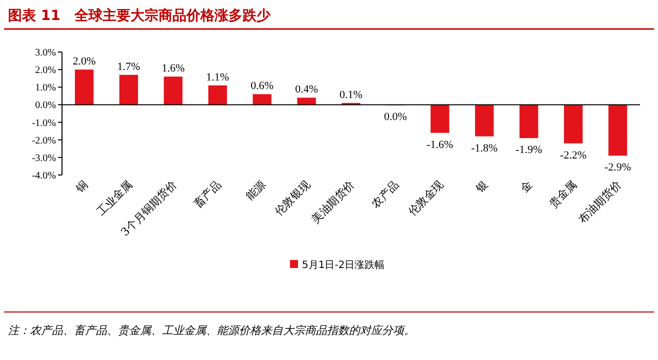 The image size is (658, 360). Describe the element at coordinates (207, 194) in the screenshot. I see `x-tick-label: 畜产品` at that location.